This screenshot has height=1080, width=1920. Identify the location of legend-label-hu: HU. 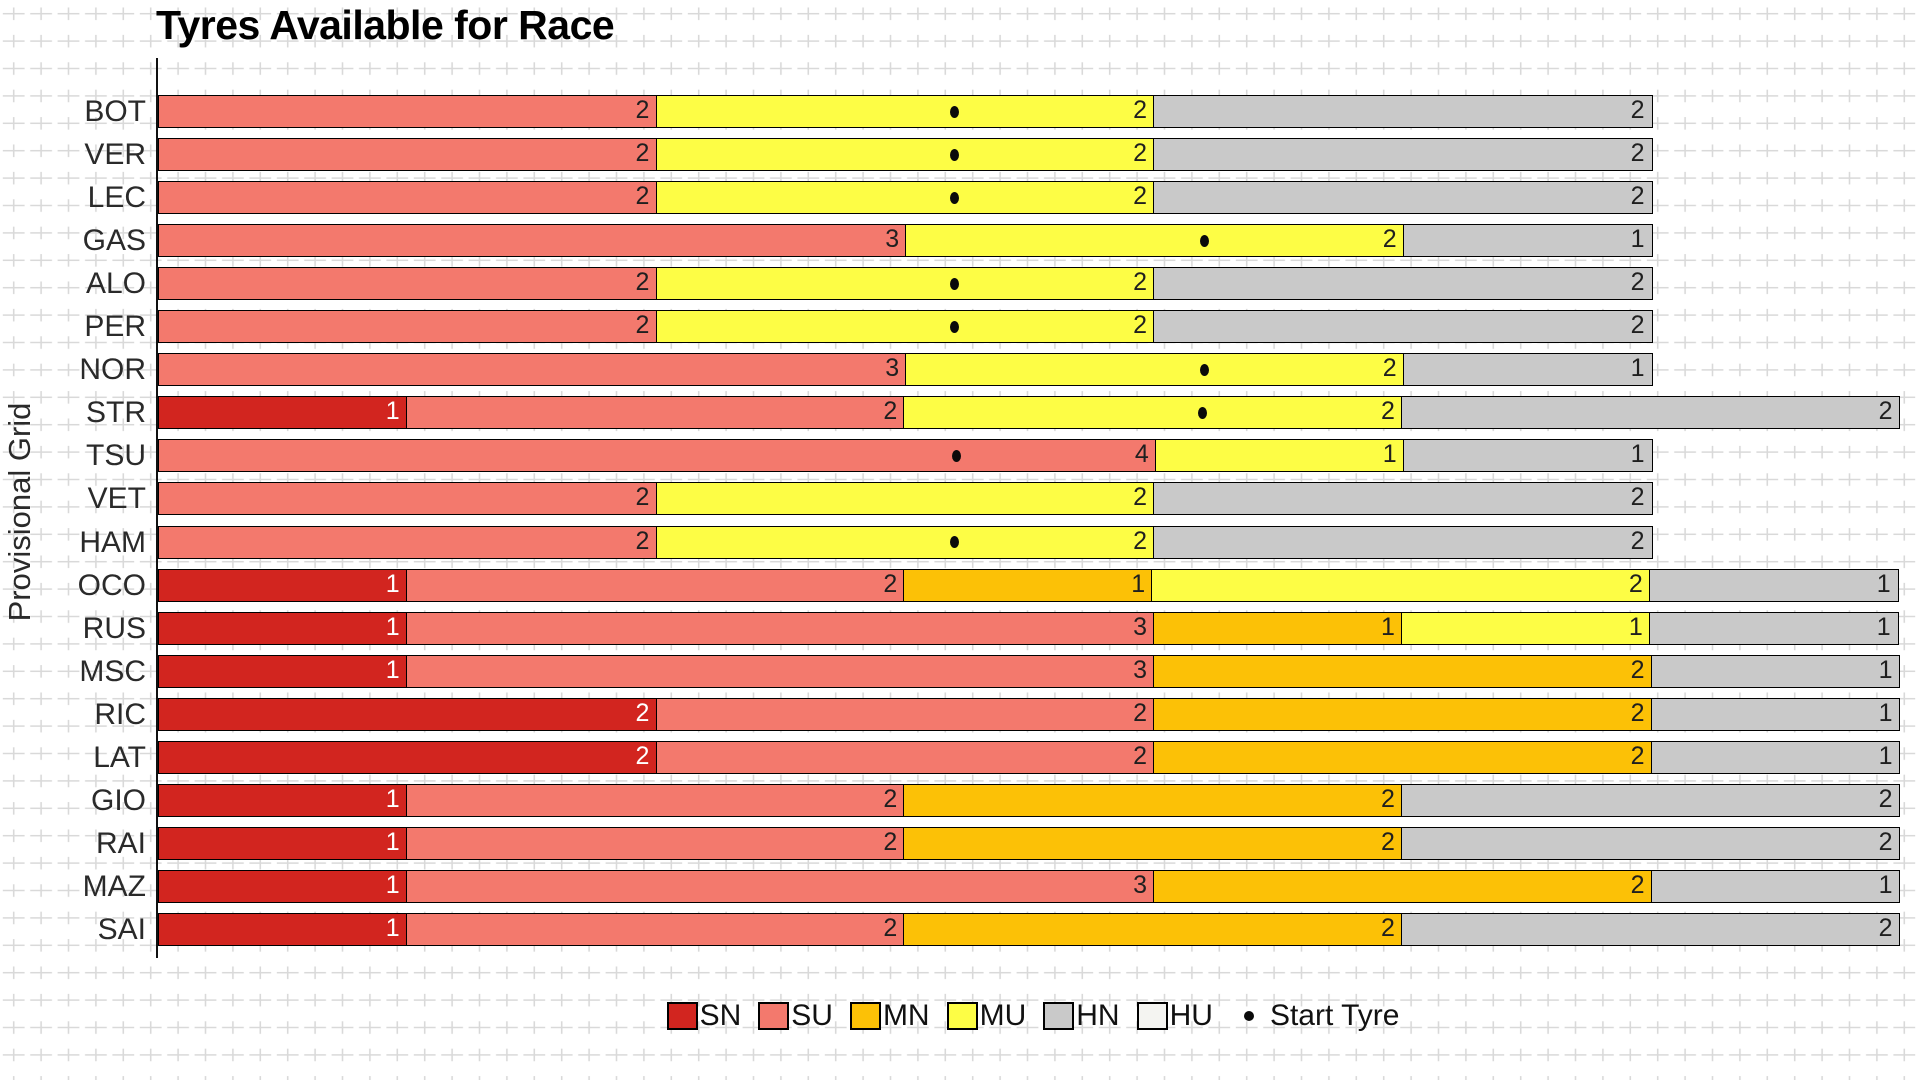
(1191, 1015).